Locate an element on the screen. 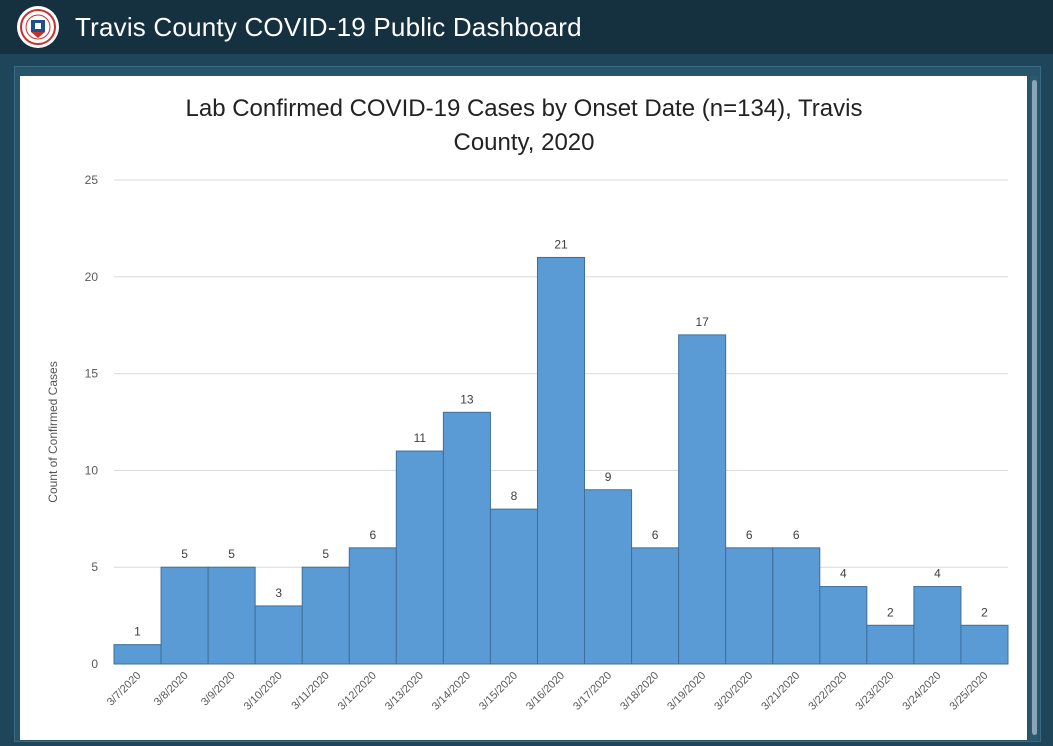 This screenshot has height=746, width=1053. x-tick-label: 3/23/2020 is located at coordinates (874, 691).